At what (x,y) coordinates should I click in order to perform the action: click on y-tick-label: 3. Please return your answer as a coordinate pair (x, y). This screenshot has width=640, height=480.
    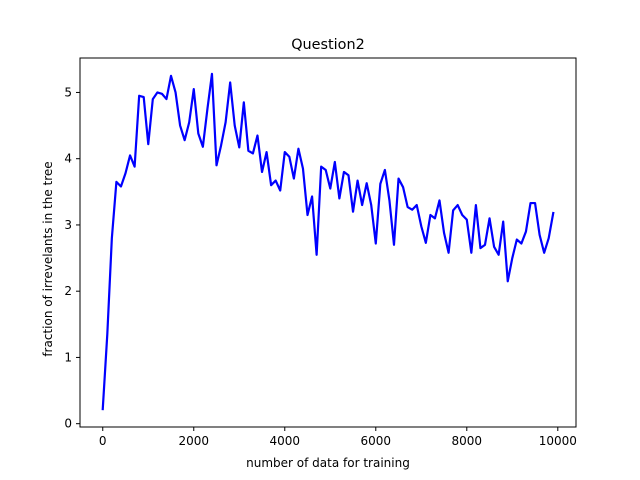
    Looking at the image, I should click on (68, 225).